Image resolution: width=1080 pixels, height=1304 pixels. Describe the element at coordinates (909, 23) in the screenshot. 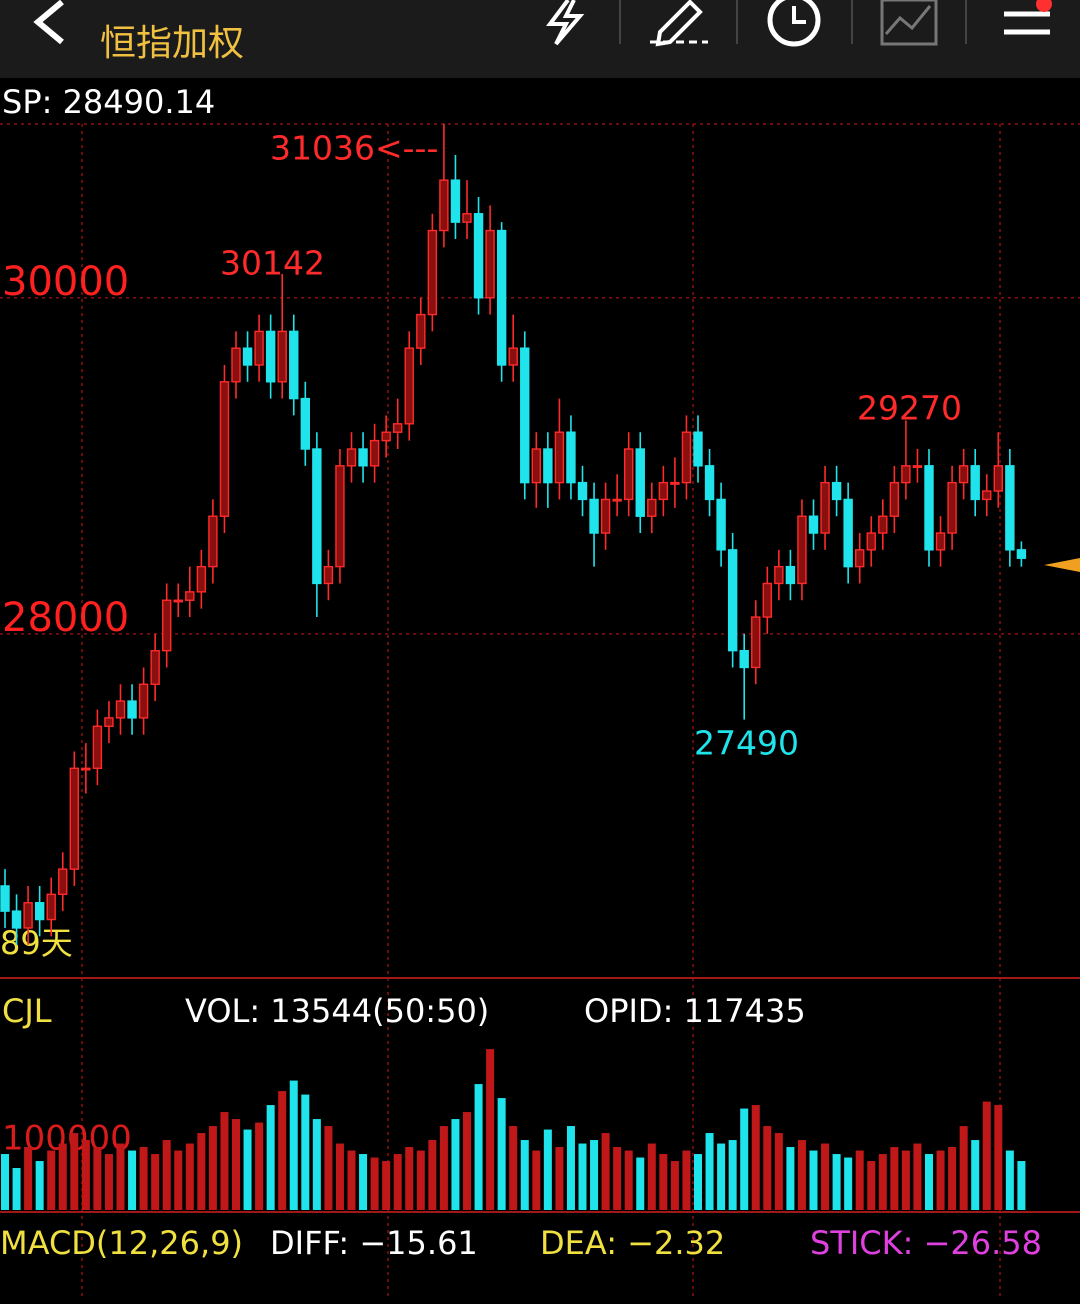

I see `chart-icon` at that location.